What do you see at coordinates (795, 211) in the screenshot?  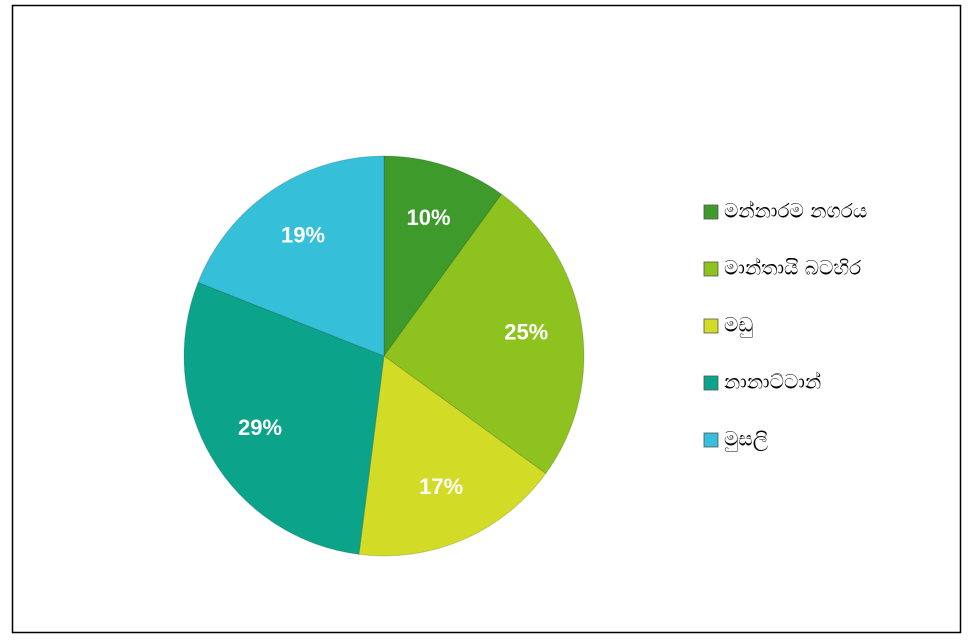 I see `legend-label: මන්නාරම නගරය` at bounding box center [795, 211].